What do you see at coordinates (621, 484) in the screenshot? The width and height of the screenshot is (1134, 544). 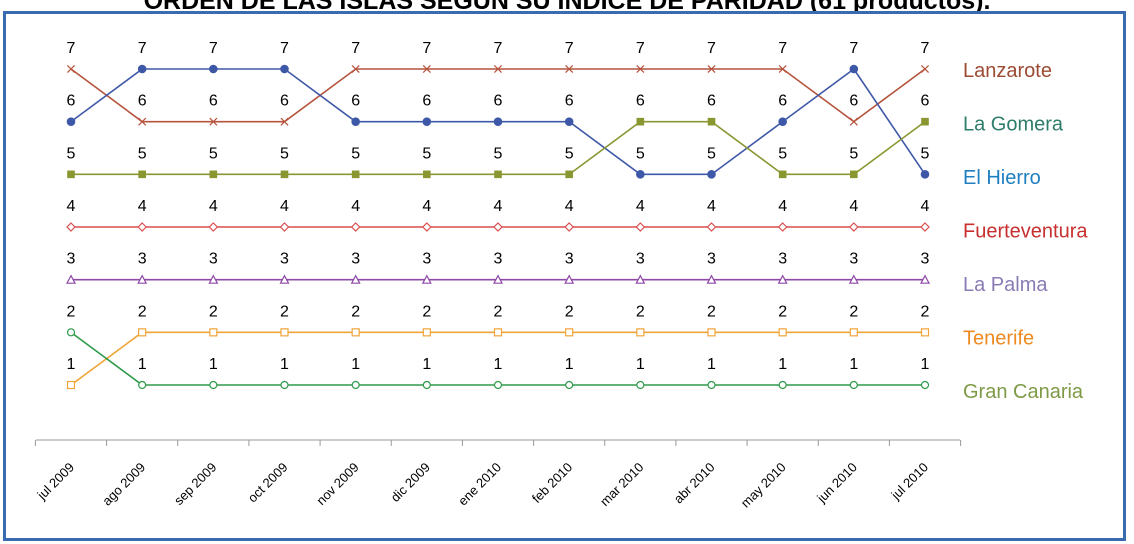 I see `x-tick-label: mar 2010` at bounding box center [621, 484].